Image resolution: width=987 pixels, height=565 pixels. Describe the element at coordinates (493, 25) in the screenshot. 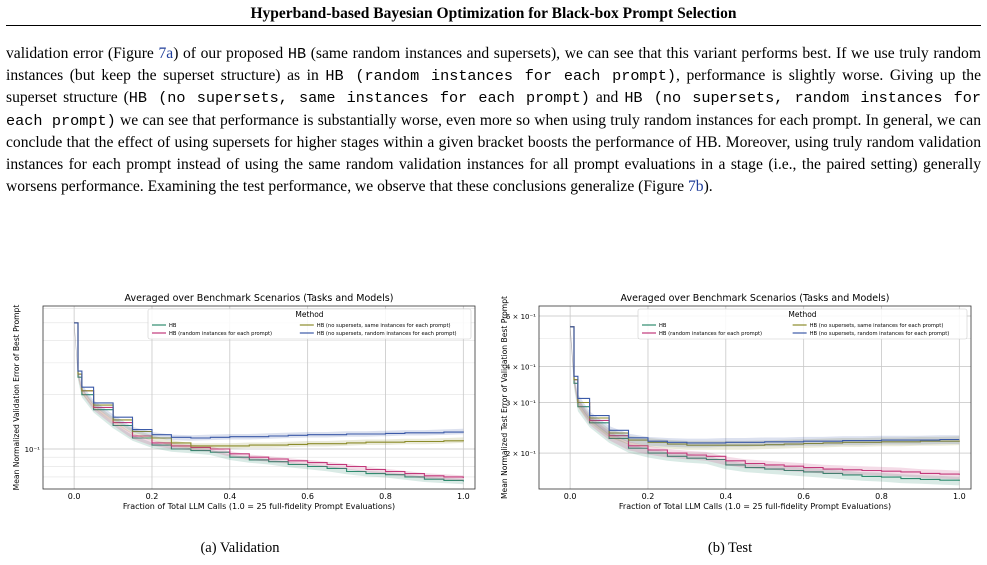

I see `header-rule` at that location.